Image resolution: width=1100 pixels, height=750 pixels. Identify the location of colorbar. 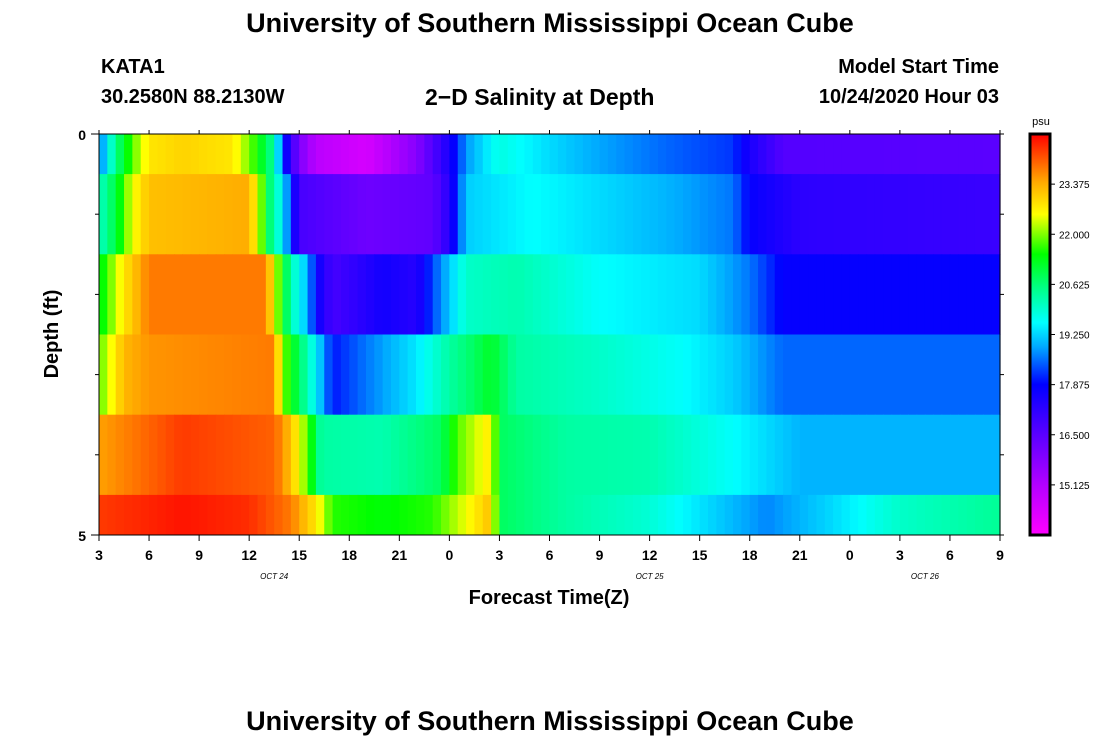
(1040, 334).